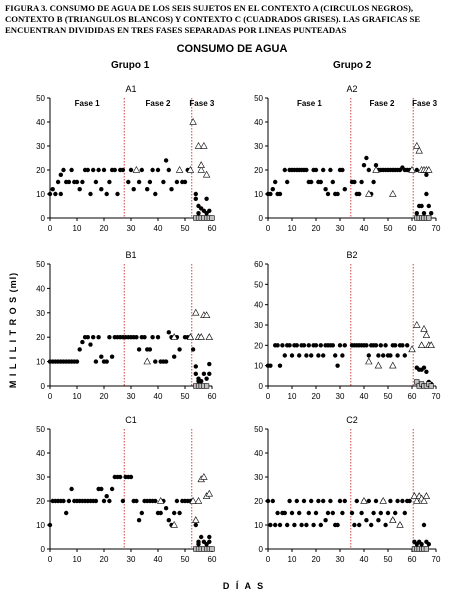 Image resolution: width=464 pixels, height=596 pixels. What do you see at coordinates (130, 255) in the screenshot?
I see `panel-title: B1` at bounding box center [130, 255].